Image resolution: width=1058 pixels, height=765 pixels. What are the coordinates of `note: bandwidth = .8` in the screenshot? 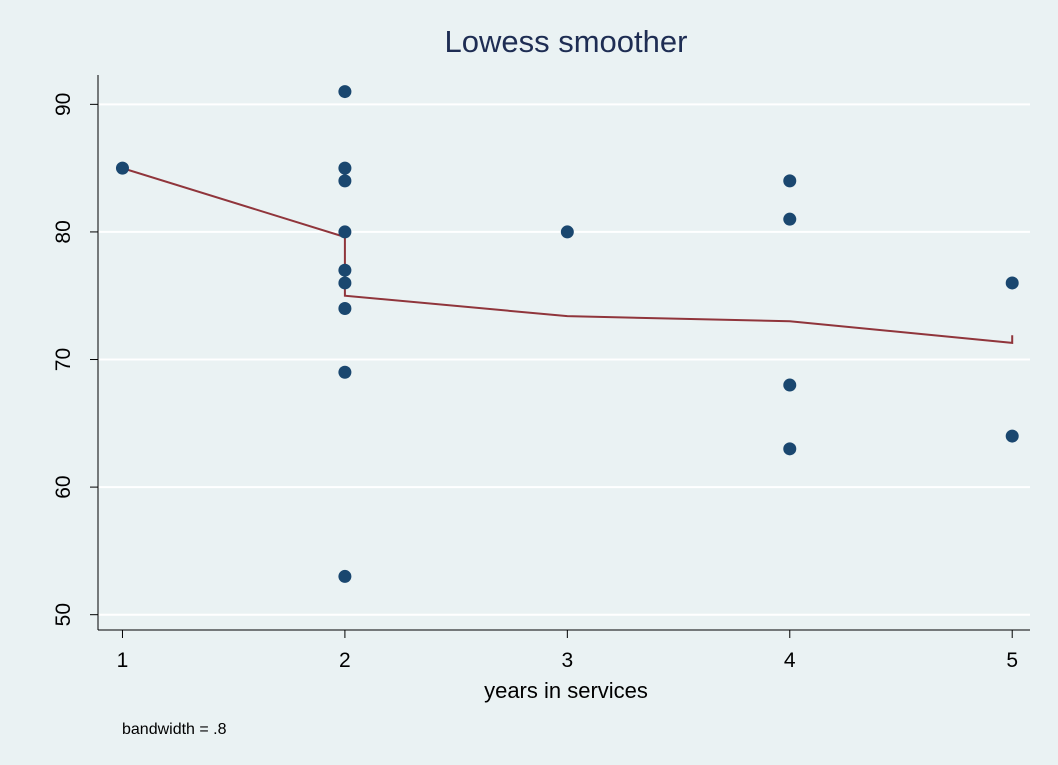 It's located at (174, 729).